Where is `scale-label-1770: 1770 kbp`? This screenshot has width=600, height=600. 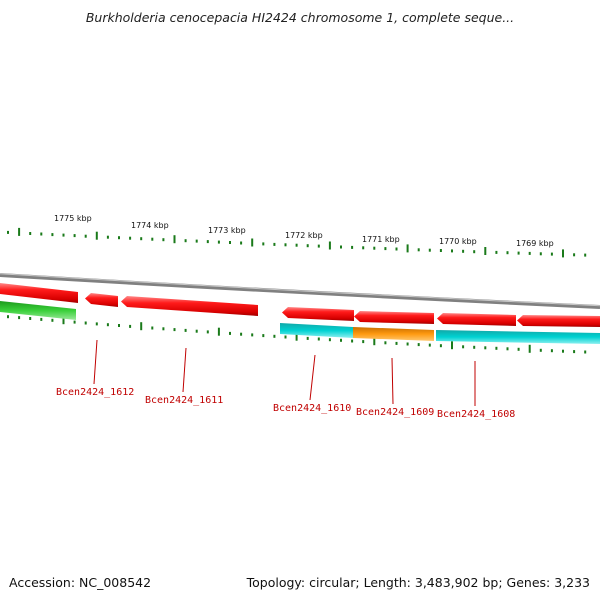
scale-label-1770: 1770 kbp is located at coordinates (458, 241).